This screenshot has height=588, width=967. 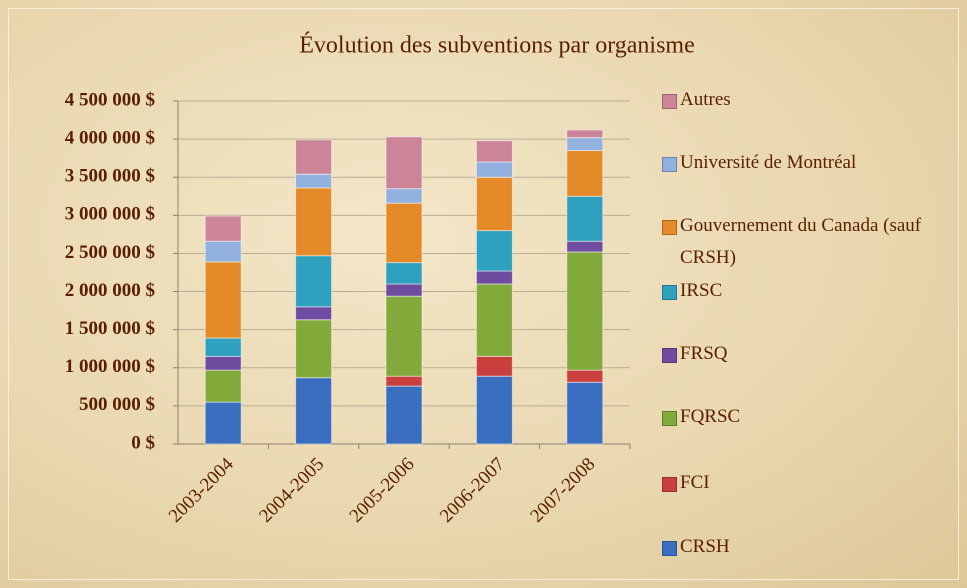 I want to click on y-tick-label: 2 500 000 $, so click(x=110, y=252).